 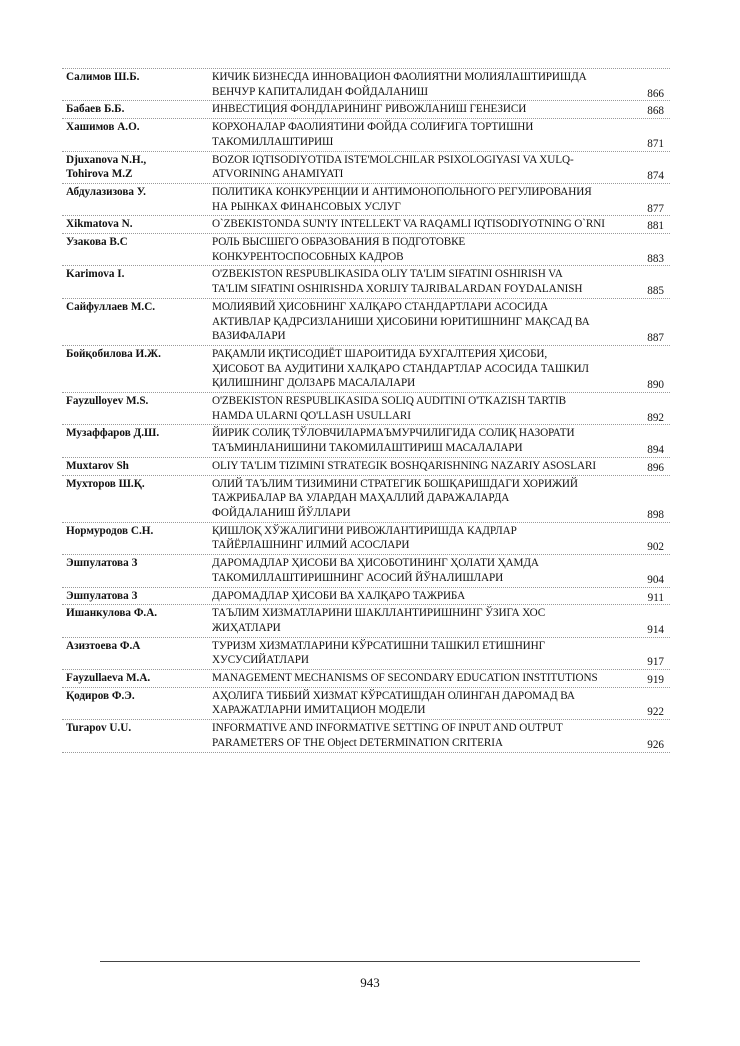 What do you see at coordinates (655, 680) in the screenshot?
I see `toc-page-number: 919` at bounding box center [655, 680].